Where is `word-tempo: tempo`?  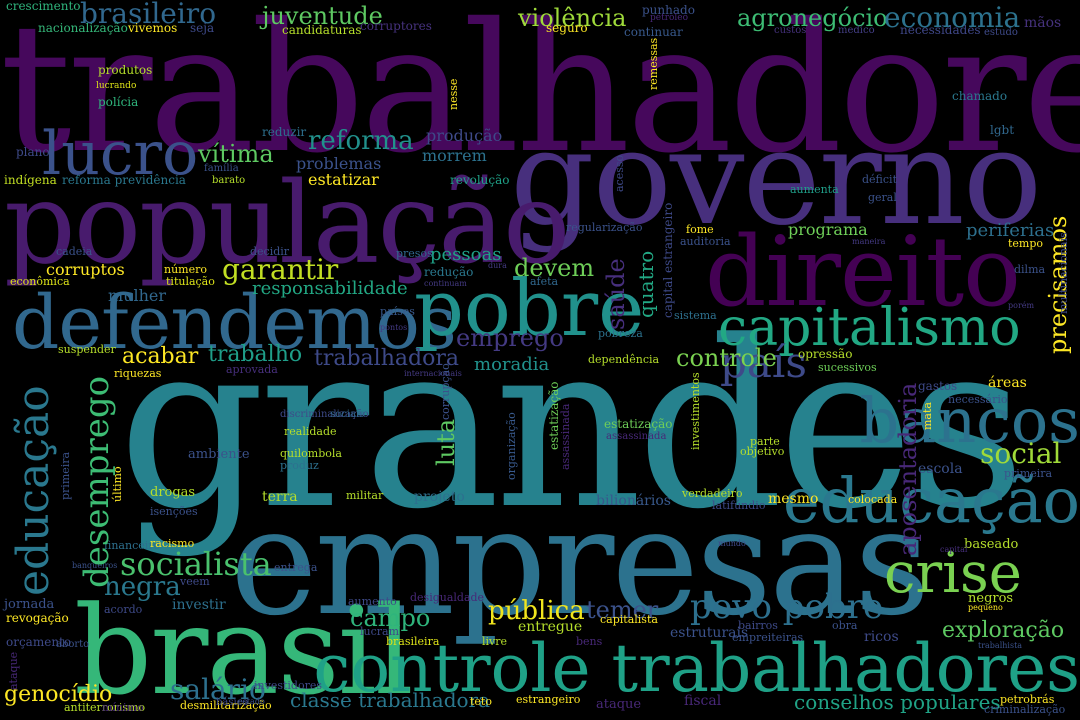
word-tempo: tempo is located at coordinates (1026, 243).